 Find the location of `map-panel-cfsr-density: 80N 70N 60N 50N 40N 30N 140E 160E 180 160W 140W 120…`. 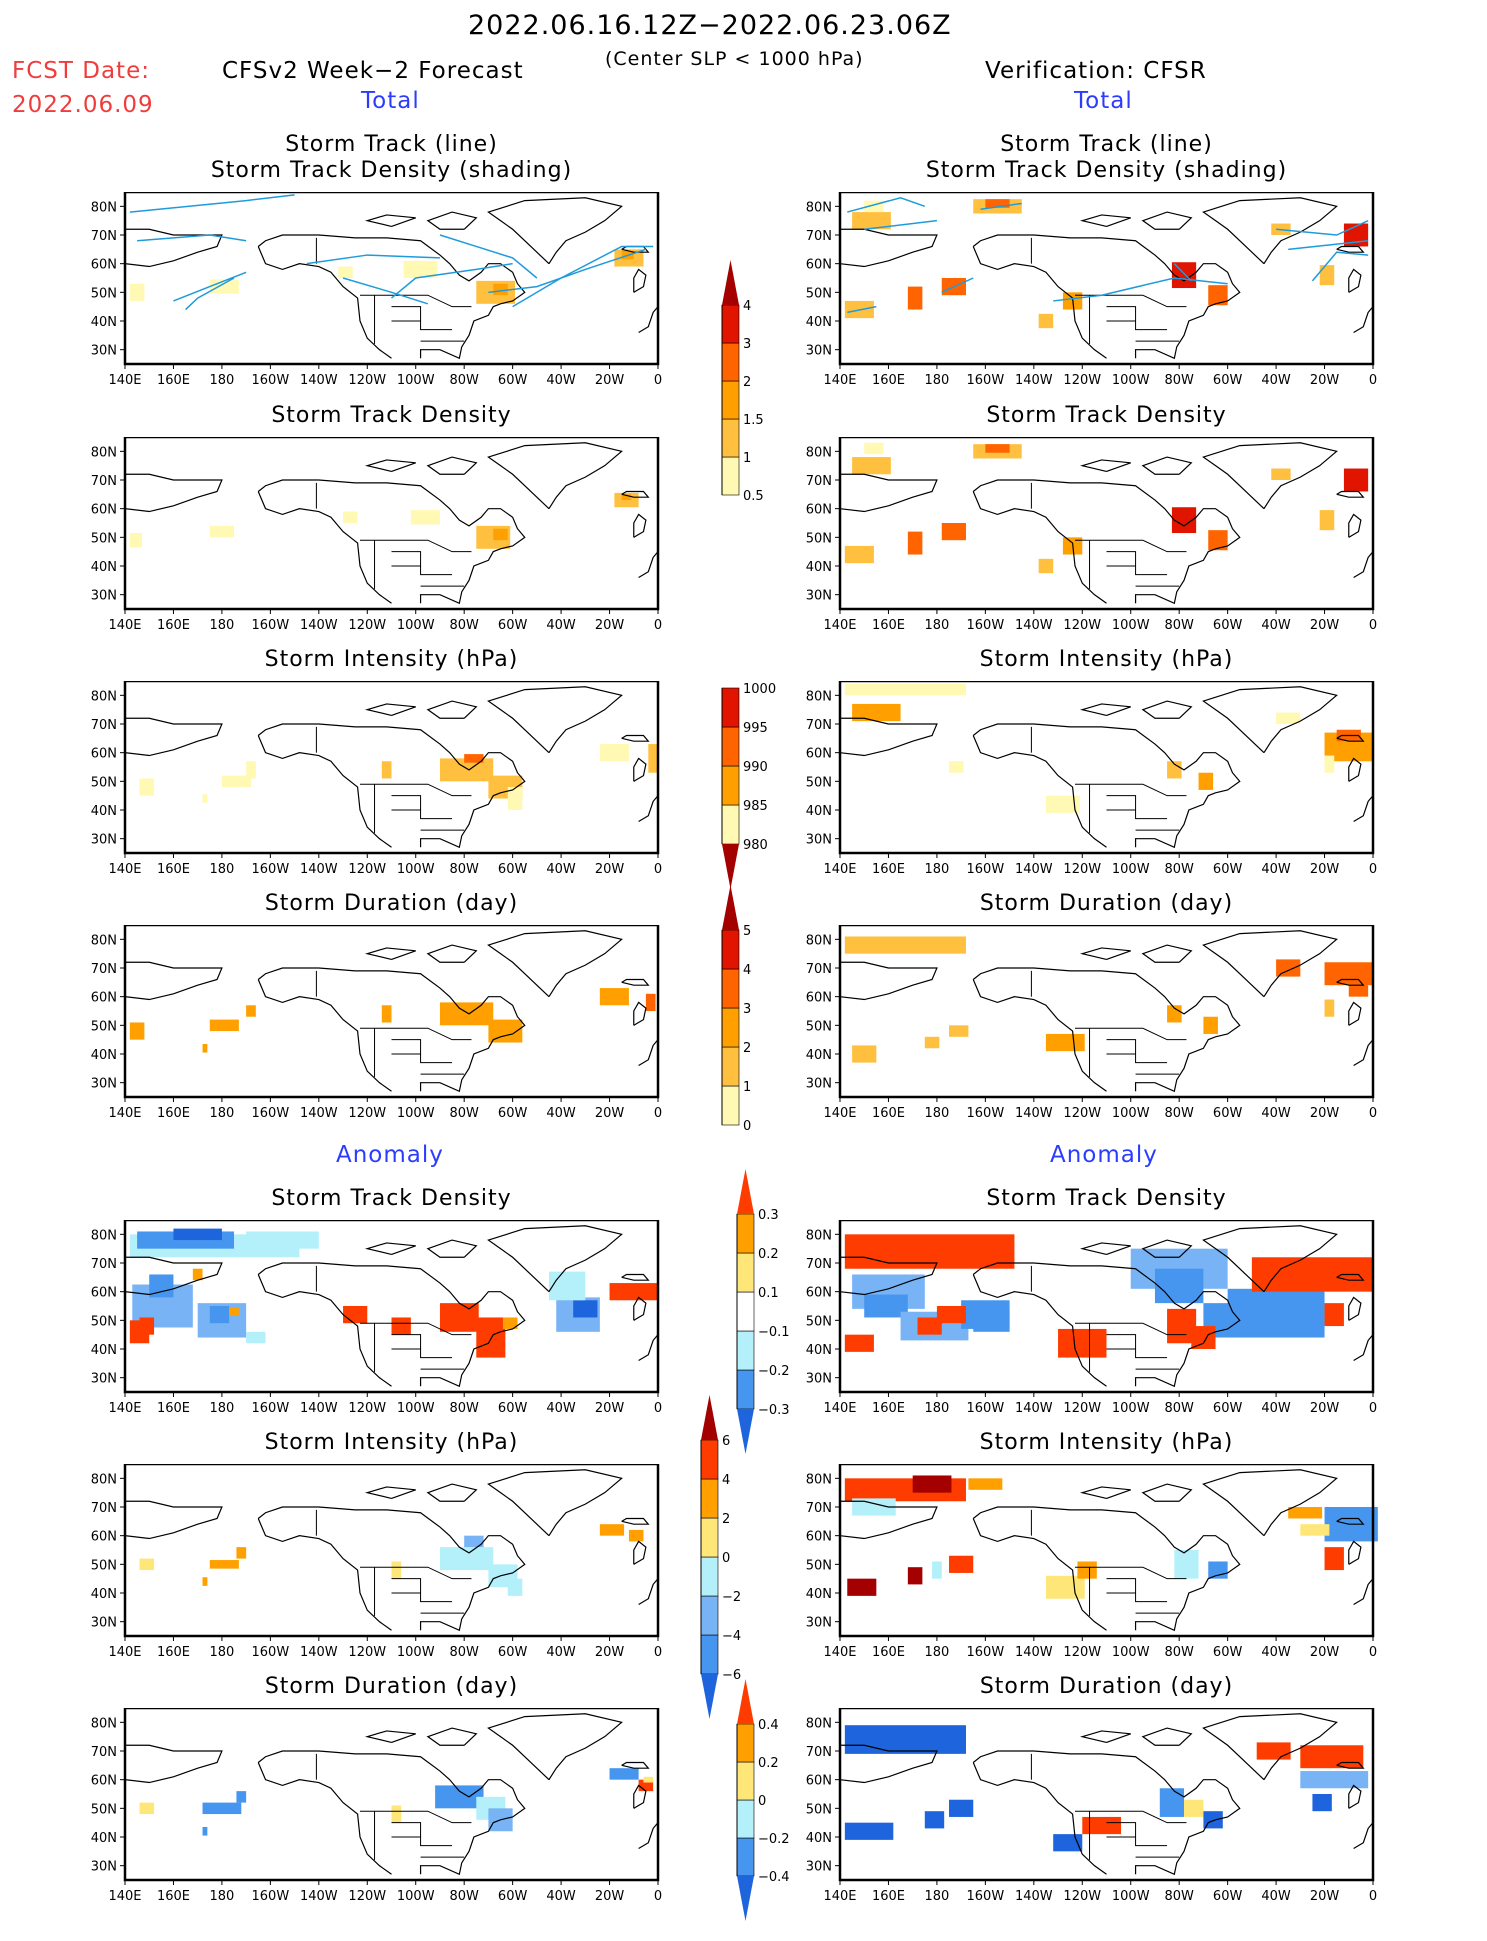

map-panel-cfsr-density: 80N 70N 60N 50N 40N 30N 140E 160E 180 160W 140W 120… is located at coordinates (1091, 535).